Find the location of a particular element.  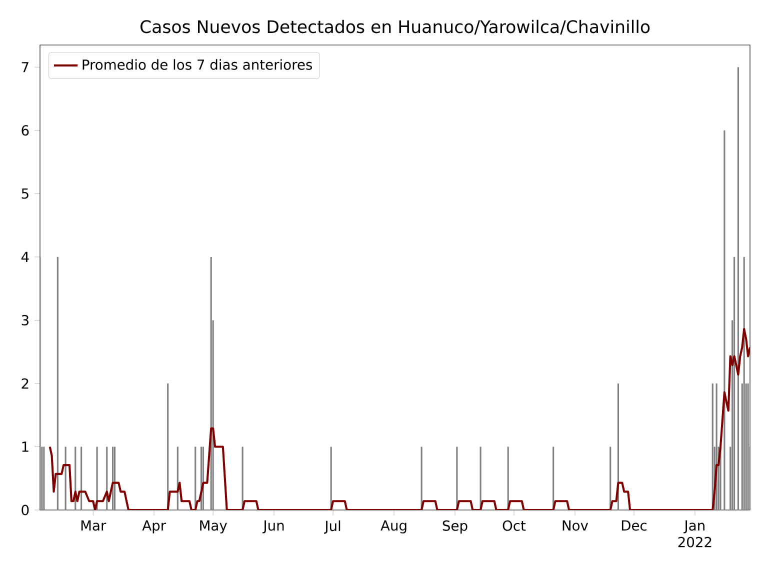

y-tick-label: 0 is located at coordinates (25, 510).